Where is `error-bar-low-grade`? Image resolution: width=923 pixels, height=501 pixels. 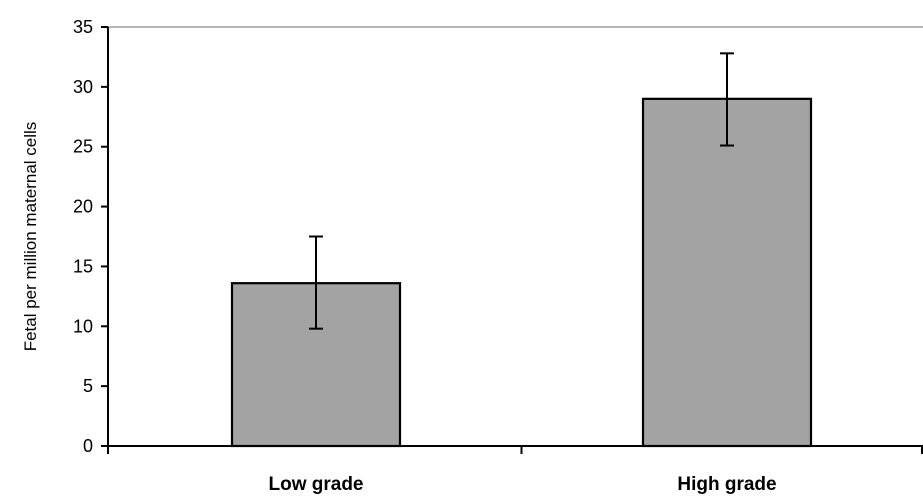
error-bar-low-grade is located at coordinates (316, 282).